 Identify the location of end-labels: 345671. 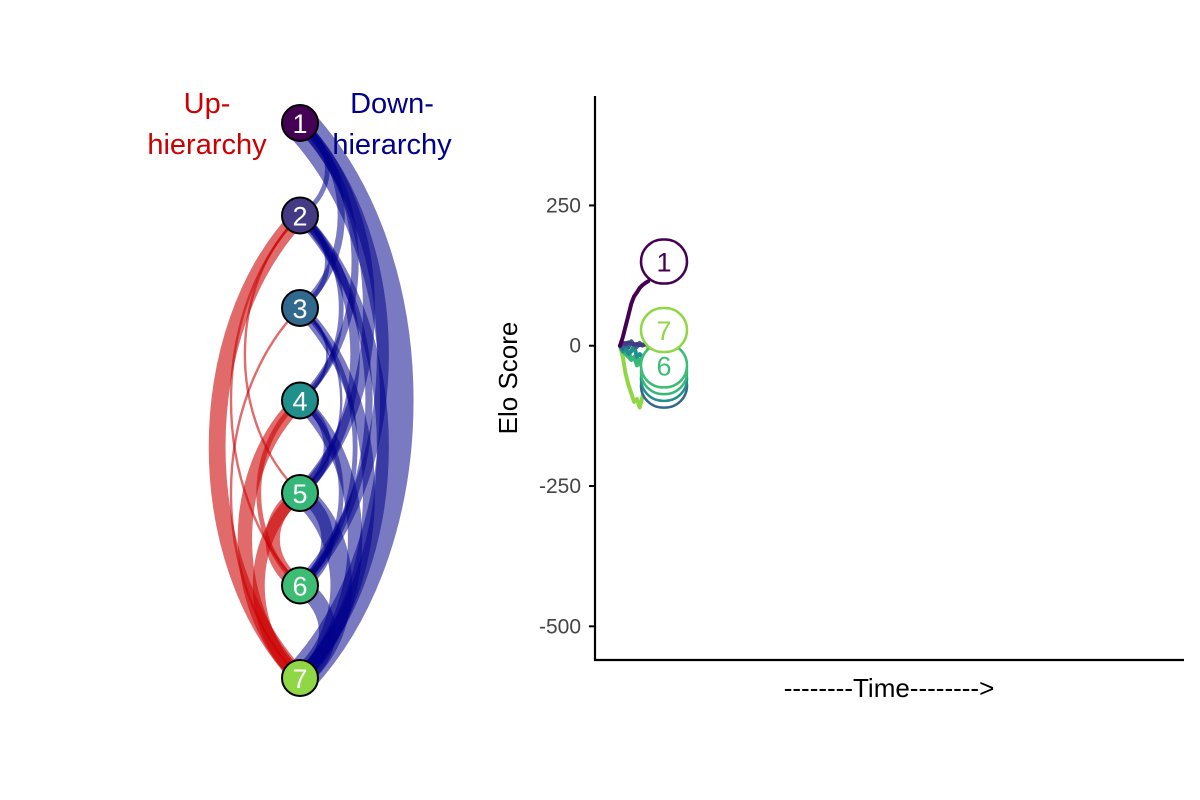
(664, 323).